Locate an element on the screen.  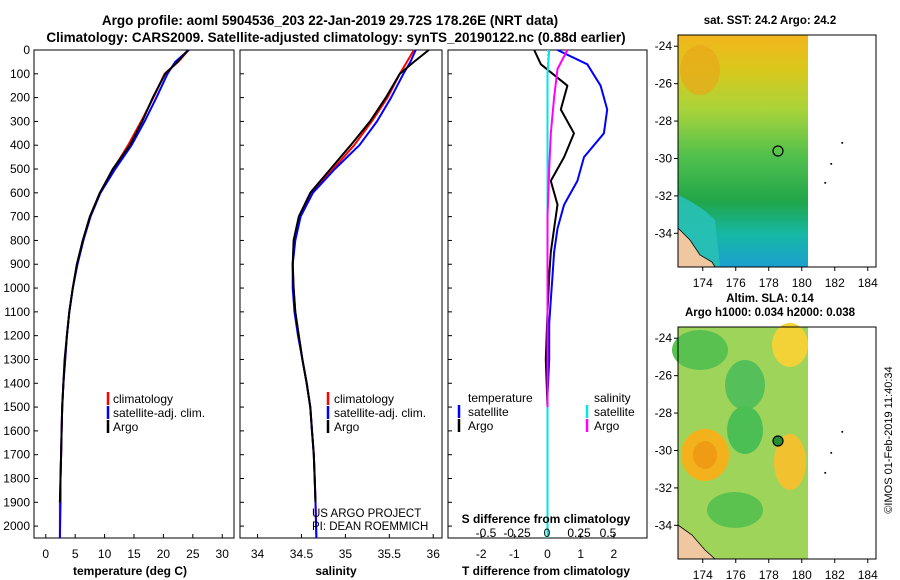
sst-lon-ticks: 174 176 178 180 182 184 is located at coordinates (785, 278).